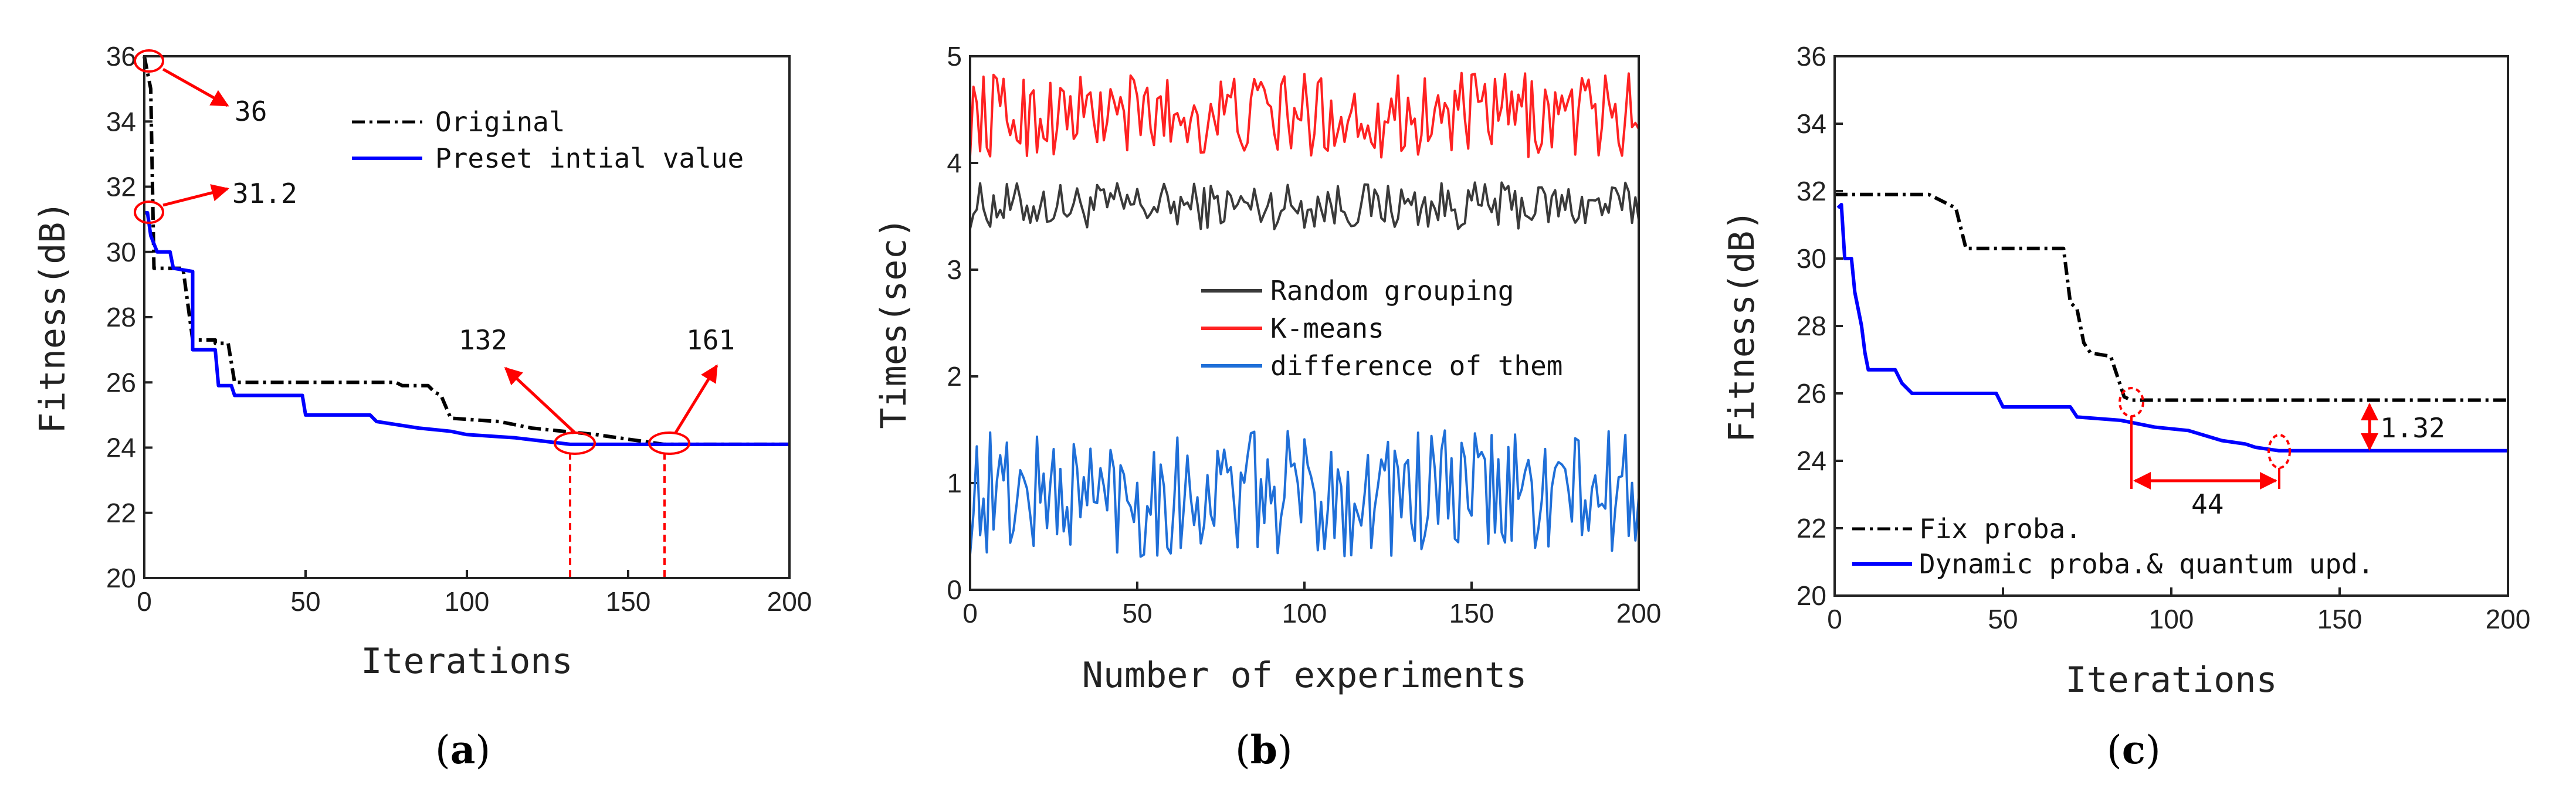 Image resolution: width=2576 pixels, height=802 pixels. What do you see at coordinates (2508, 619) in the screenshot?
I see `panel-c-xtick-label: 200` at bounding box center [2508, 619].